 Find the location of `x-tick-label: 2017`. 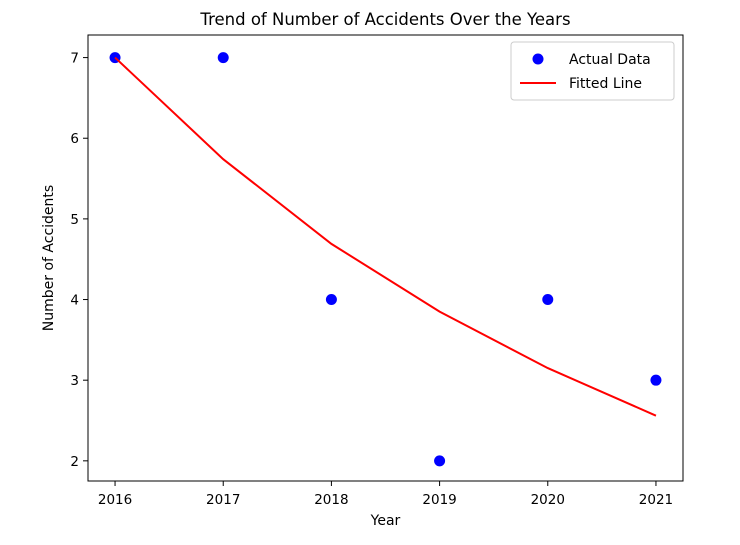

x-tick-label: 2017 is located at coordinates (223, 500).